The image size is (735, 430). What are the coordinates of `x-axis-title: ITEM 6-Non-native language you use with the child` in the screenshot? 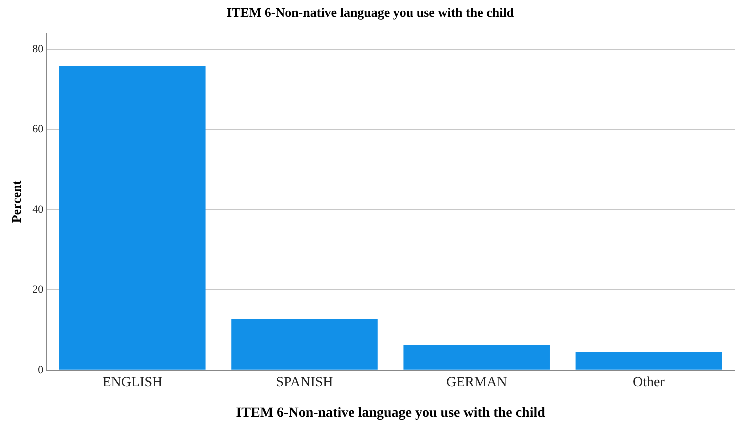 It's located at (391, 414).